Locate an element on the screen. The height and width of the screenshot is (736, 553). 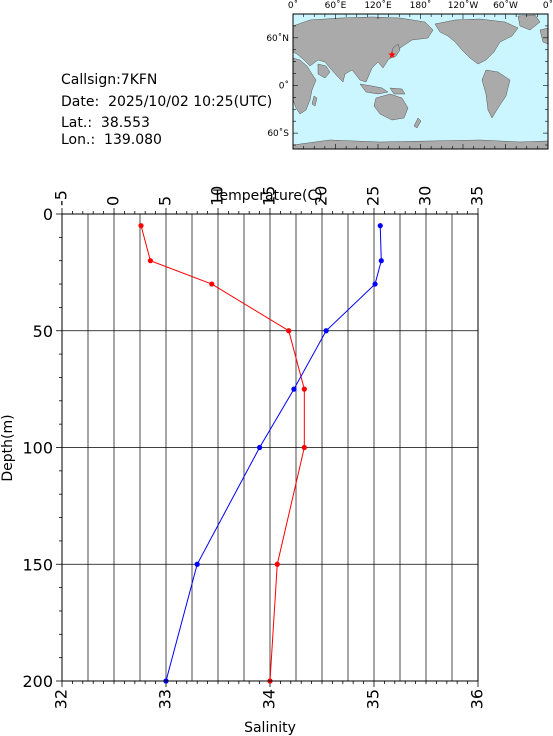
world-map: 0˚ 60˚E 120˚E 180˚ 120˚W 60˚W 0˚ 60˚N 0˚ 60˚S ★ is located at coordinates (409, 75).